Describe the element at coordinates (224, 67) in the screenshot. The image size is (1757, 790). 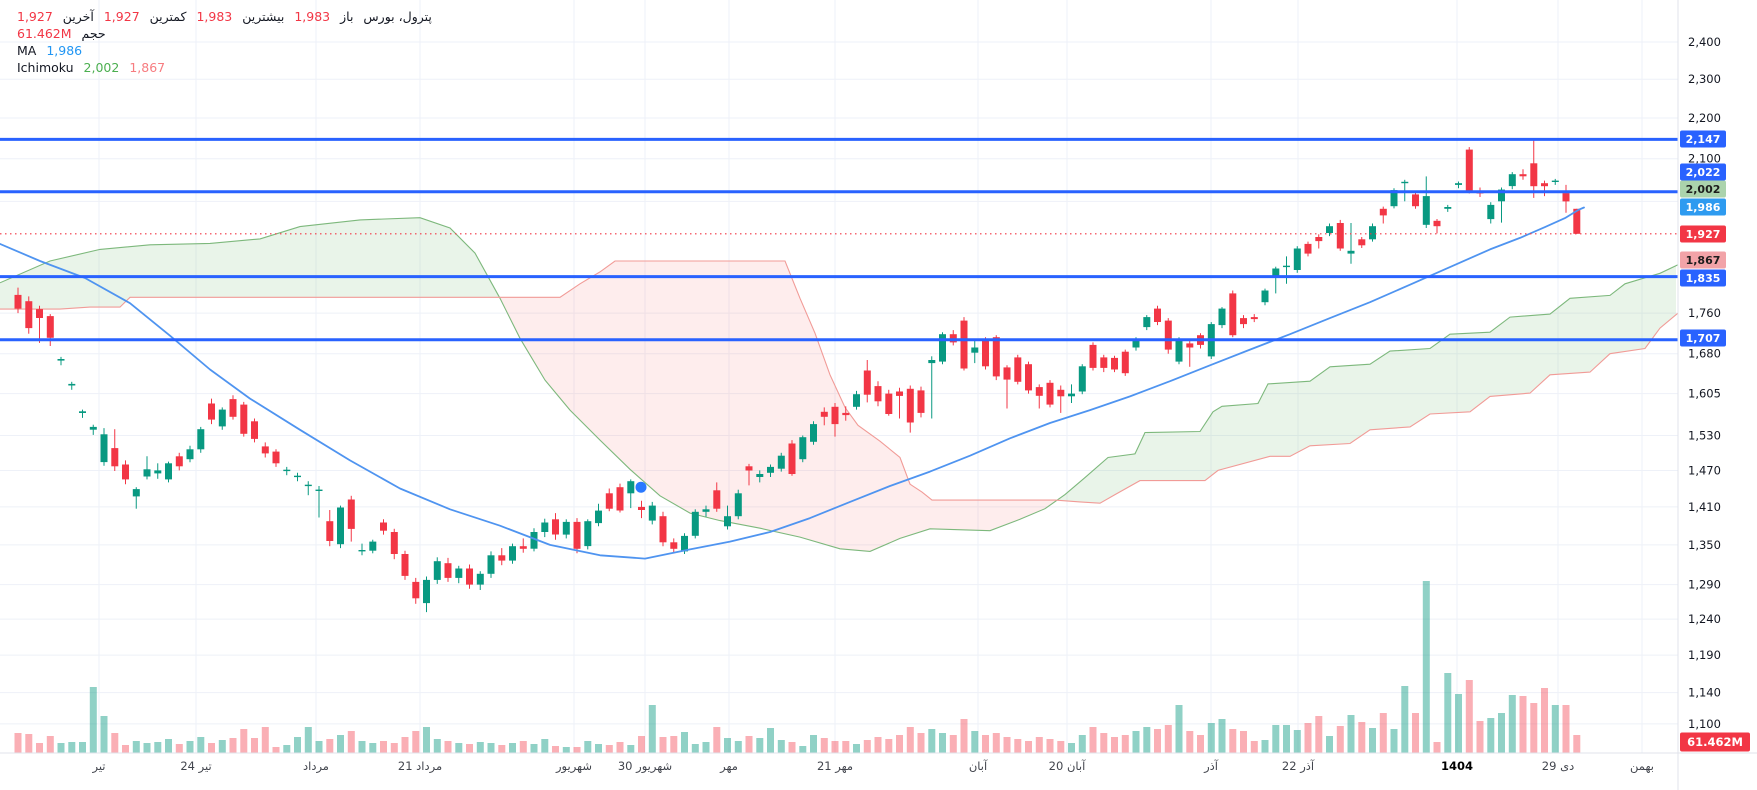
I see `legend-ichimoku-row: Ichimoku 2,002 1,867` at that location.